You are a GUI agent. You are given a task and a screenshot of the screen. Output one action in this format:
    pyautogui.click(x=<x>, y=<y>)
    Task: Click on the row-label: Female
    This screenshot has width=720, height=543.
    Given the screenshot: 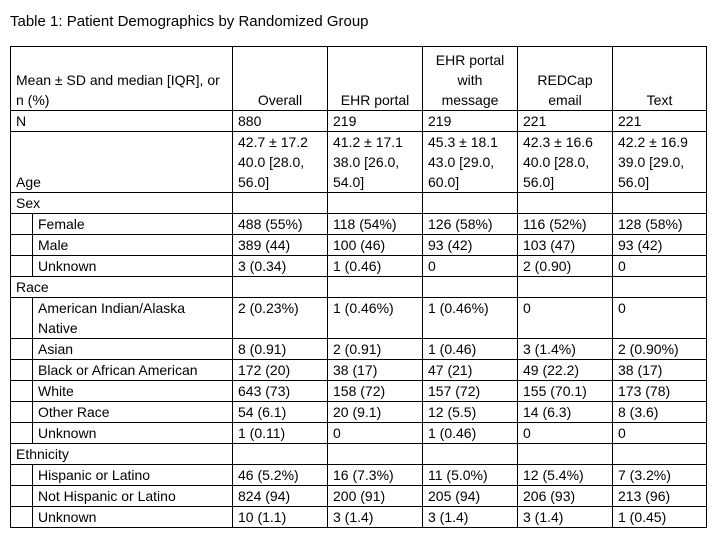 What is the action you would take?
    pyautogui.click(x=132, y=224)
    